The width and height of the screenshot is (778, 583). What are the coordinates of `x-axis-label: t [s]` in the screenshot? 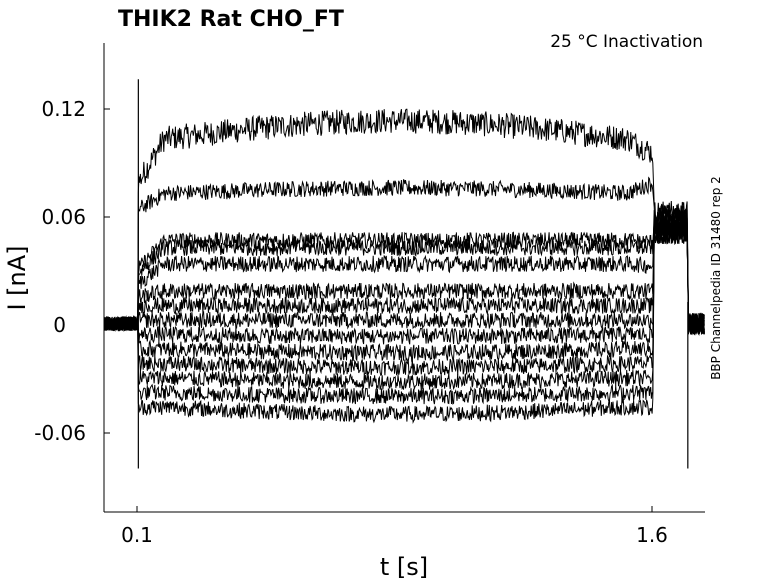 It's located at (404, 567).